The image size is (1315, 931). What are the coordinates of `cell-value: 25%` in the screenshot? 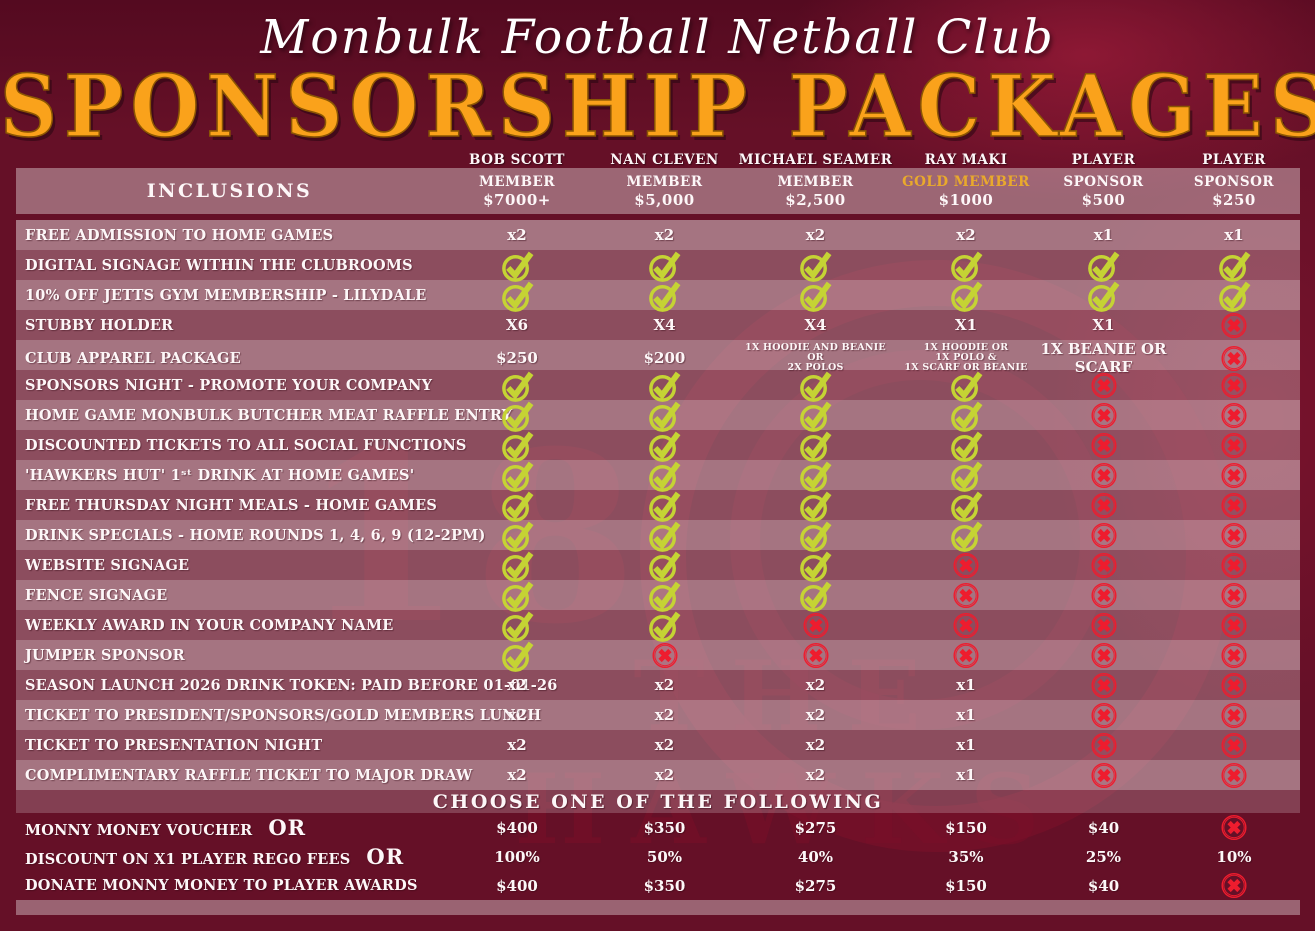 It's located at (1103, 856).